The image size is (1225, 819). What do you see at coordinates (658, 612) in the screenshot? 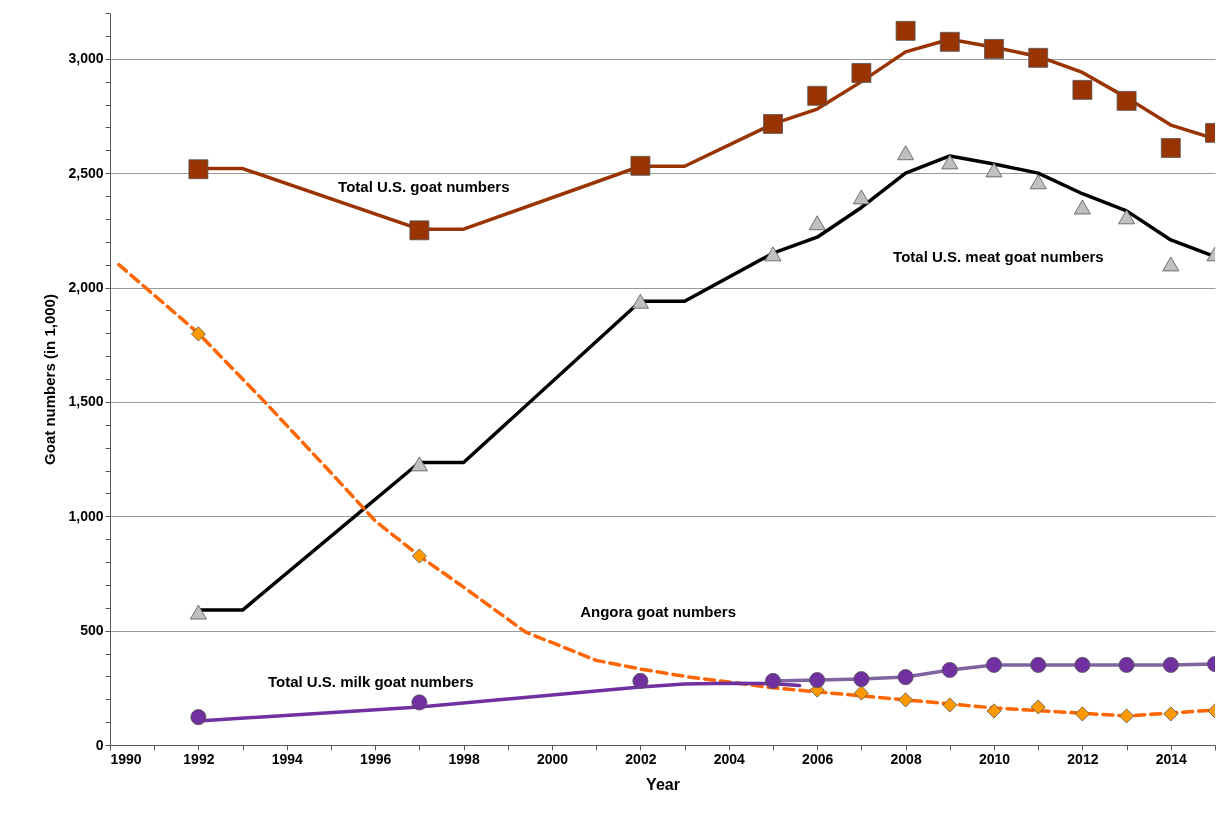
I see `text: Angora goat numbers` at bounding box center [658, 612].